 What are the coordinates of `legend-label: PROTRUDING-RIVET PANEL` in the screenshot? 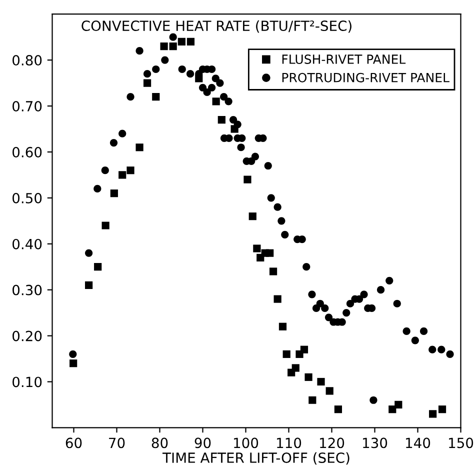 It's located at (366, 77).